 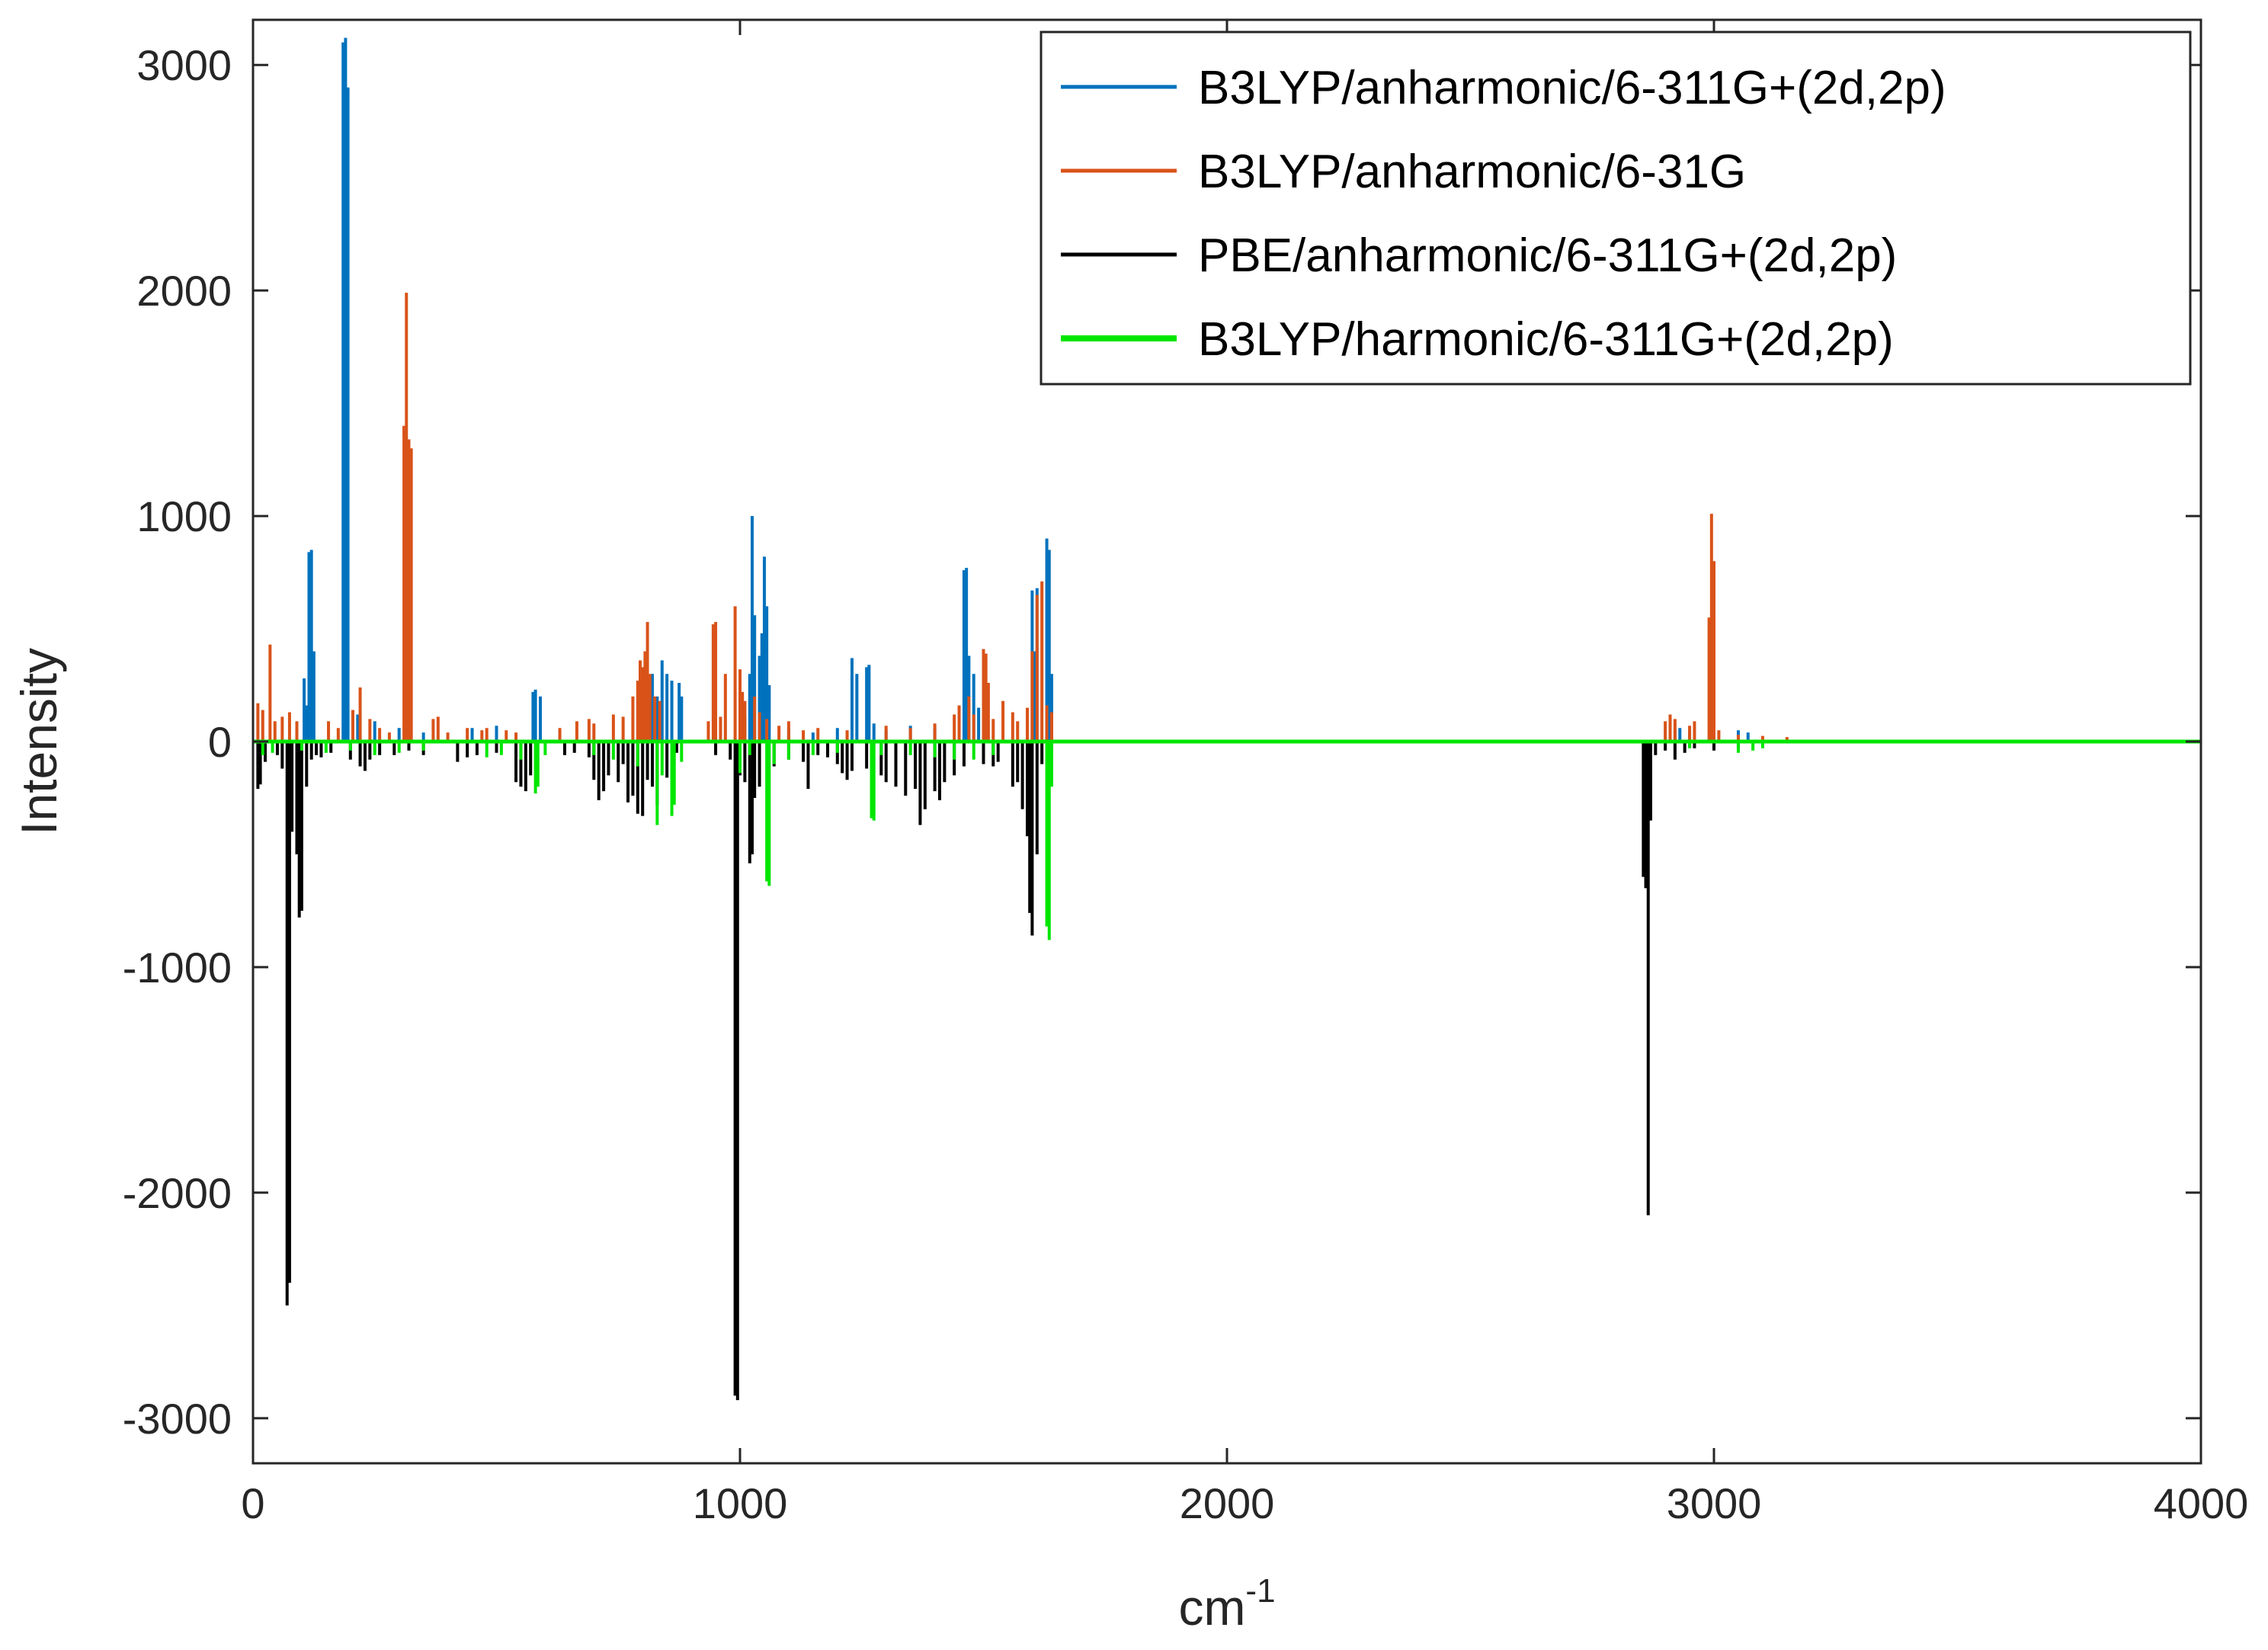 What do you see at coordinates (252, 1503) in the screenshot?
I see `x-tick-label: 0` at bounding box center [252, 1503].